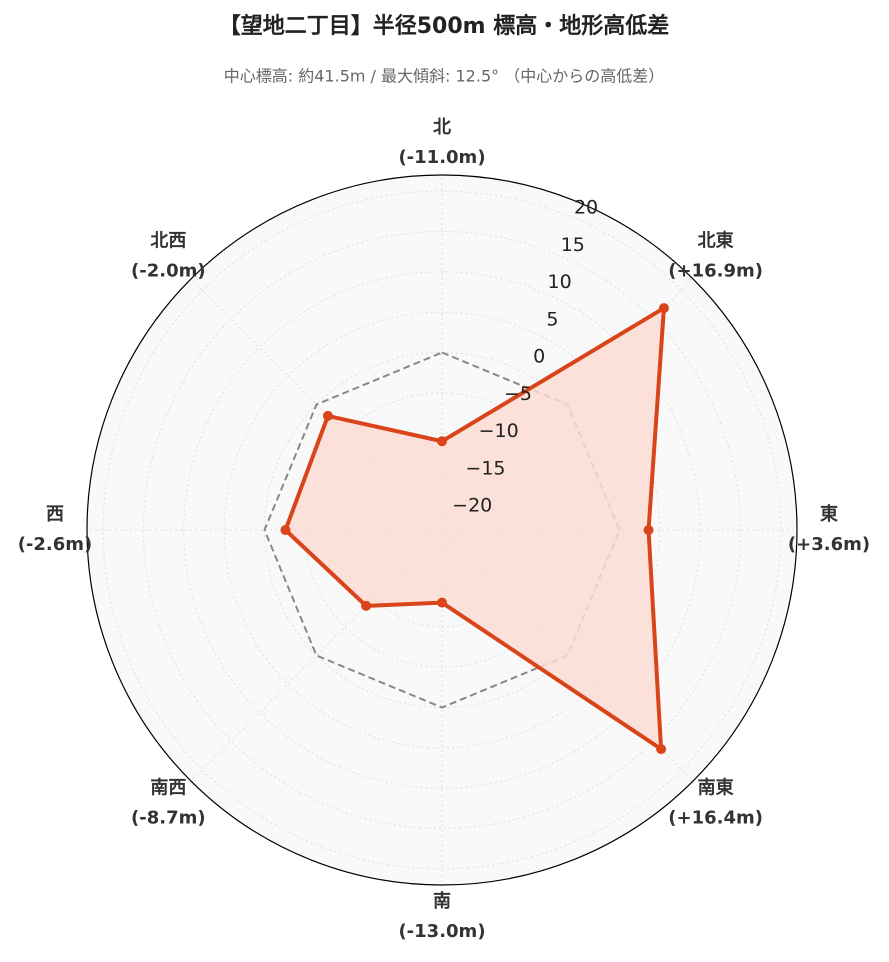 The height and width of the screenshot is (962, 889). What do you see at coordinates (444, 26) in the screenshot?
I see `chart-title: 【望地二丁目】半径500m 標高・地形高低差` at bounding box center [444, 26].